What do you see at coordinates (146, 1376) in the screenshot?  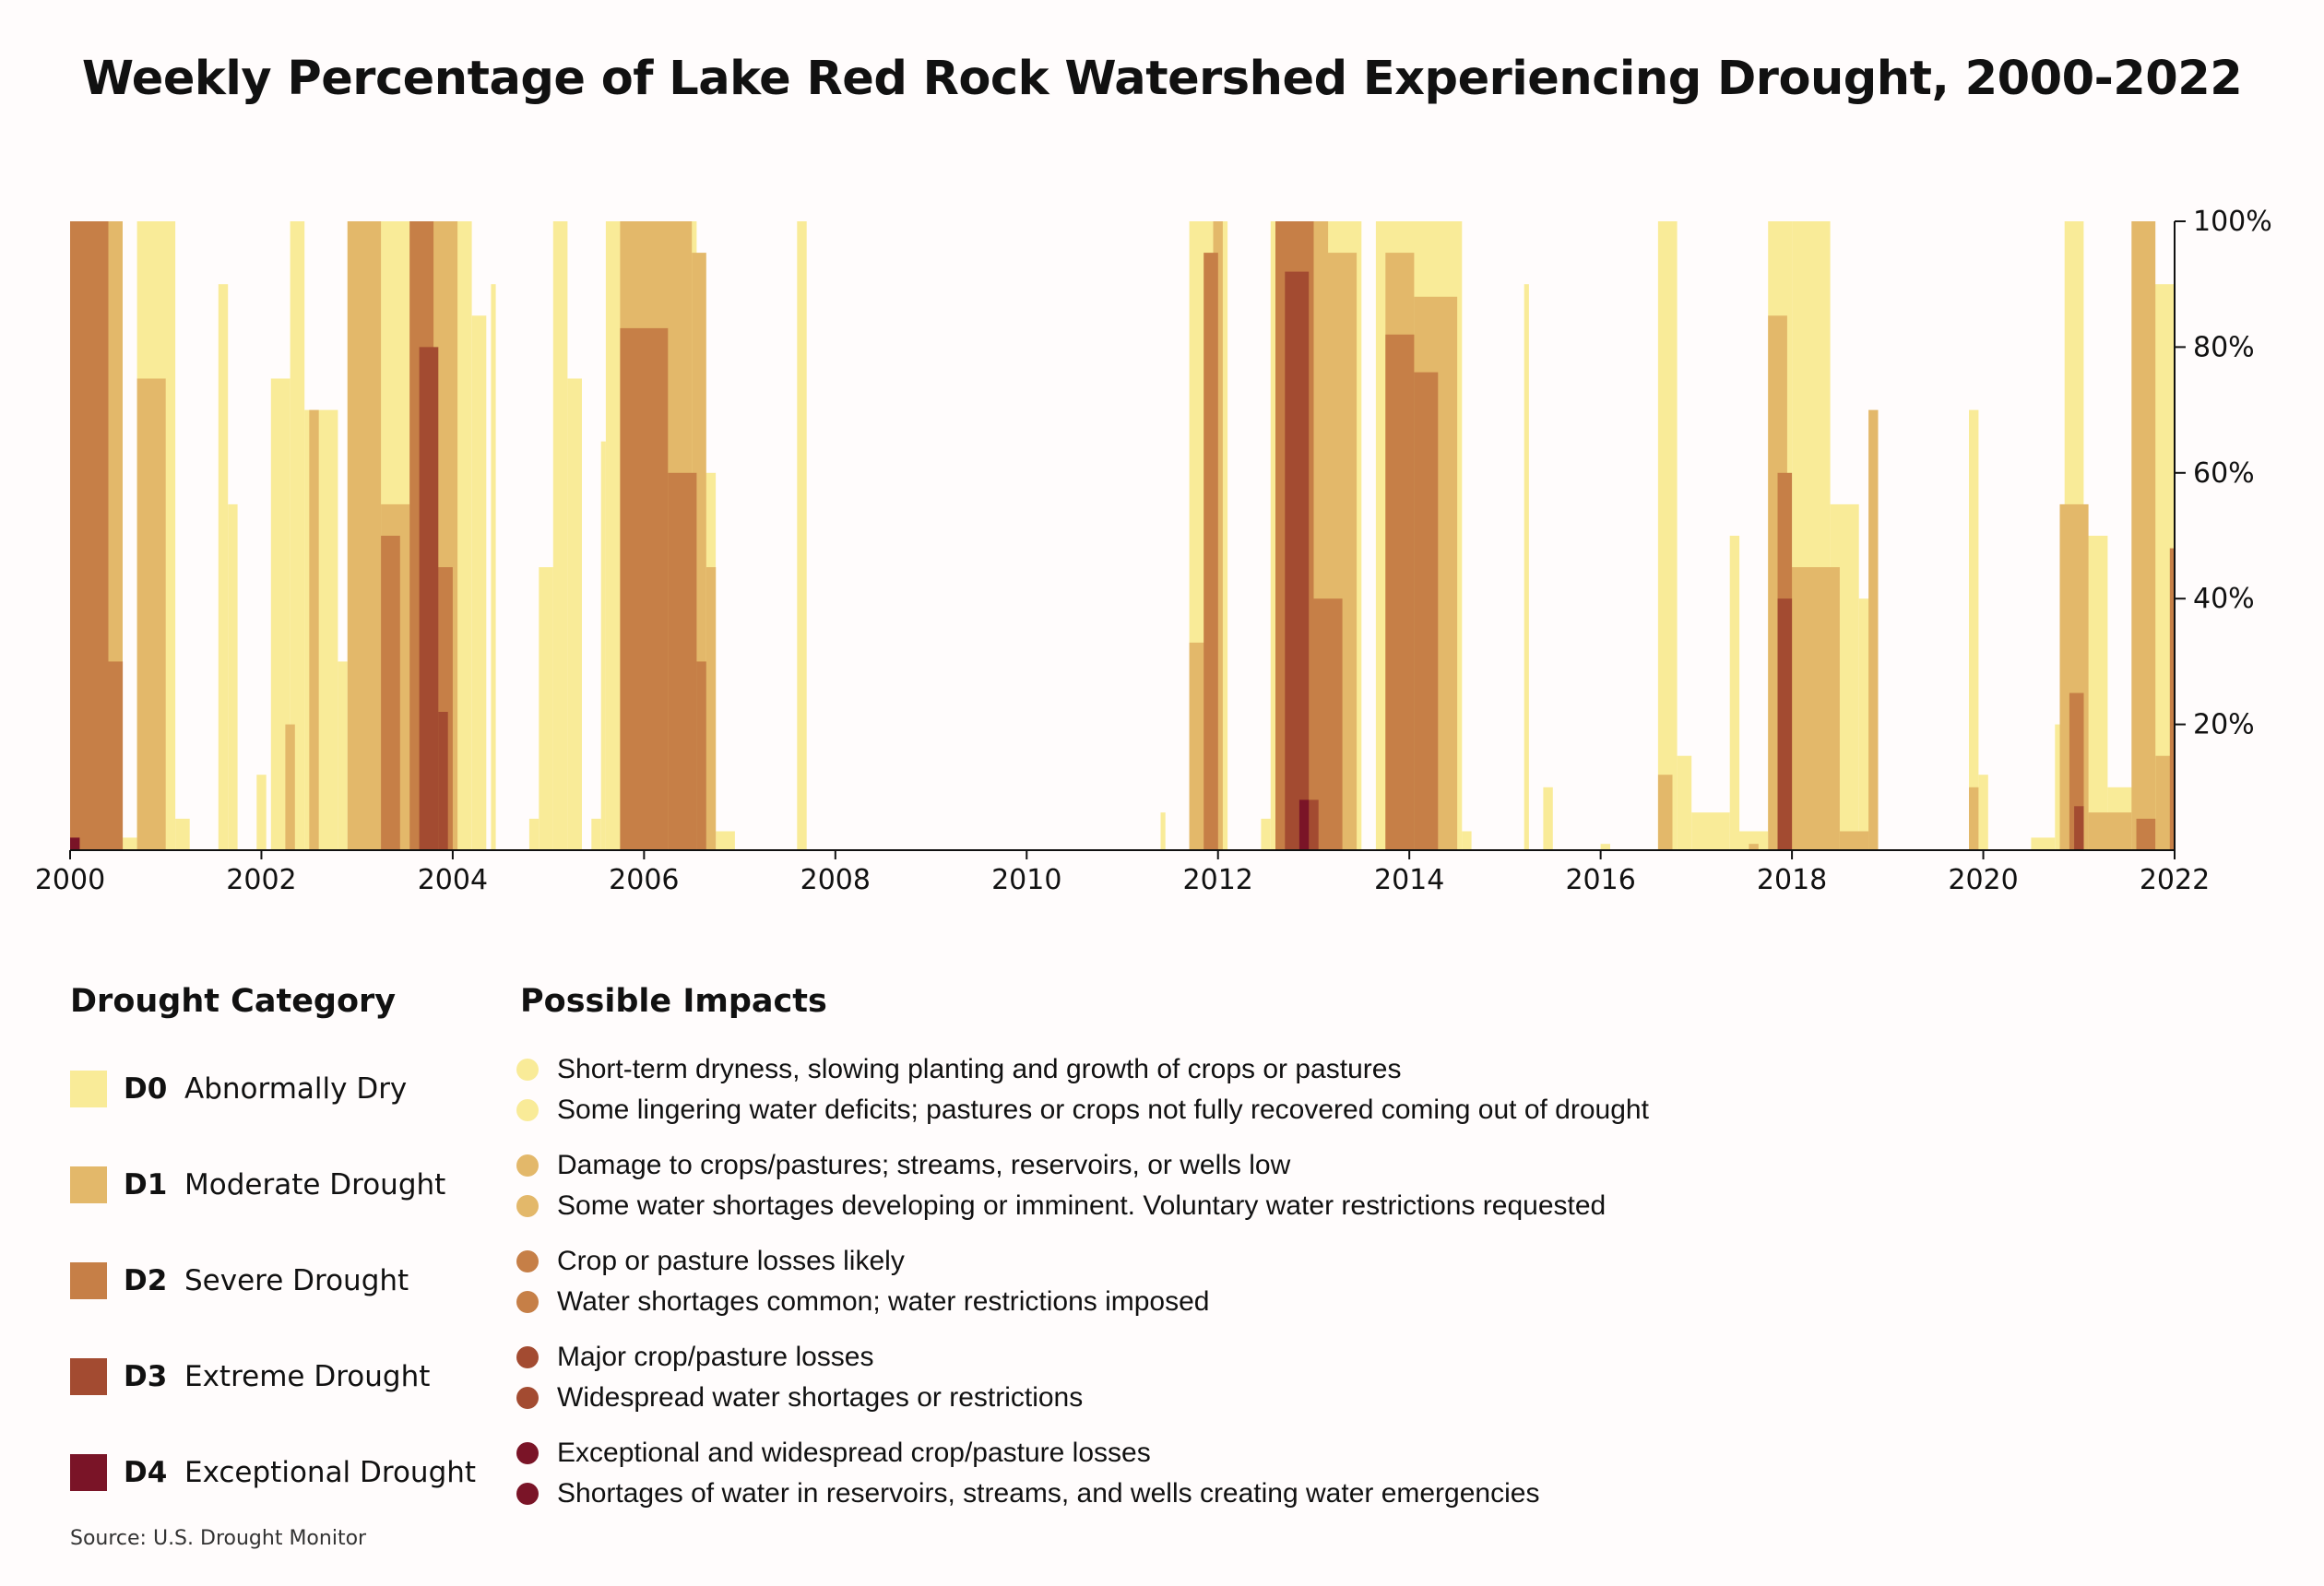 I see `legend-code: D3` at bounding box center [146, 1376].